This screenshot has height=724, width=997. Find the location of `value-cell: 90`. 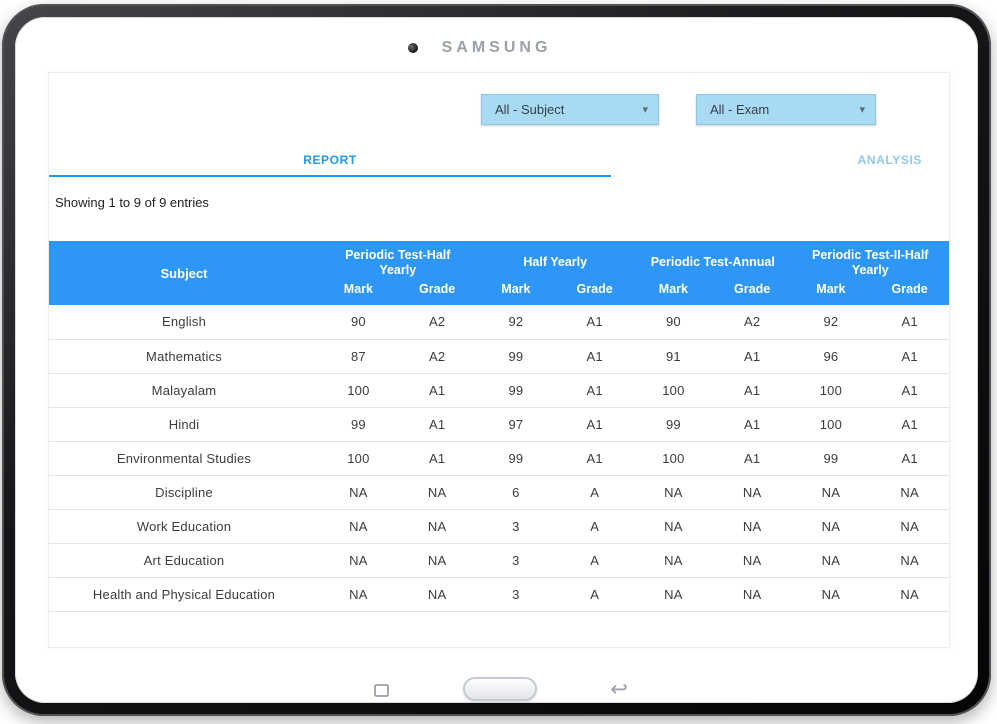

value-cell: 90 is located at coordinates (673, 322).